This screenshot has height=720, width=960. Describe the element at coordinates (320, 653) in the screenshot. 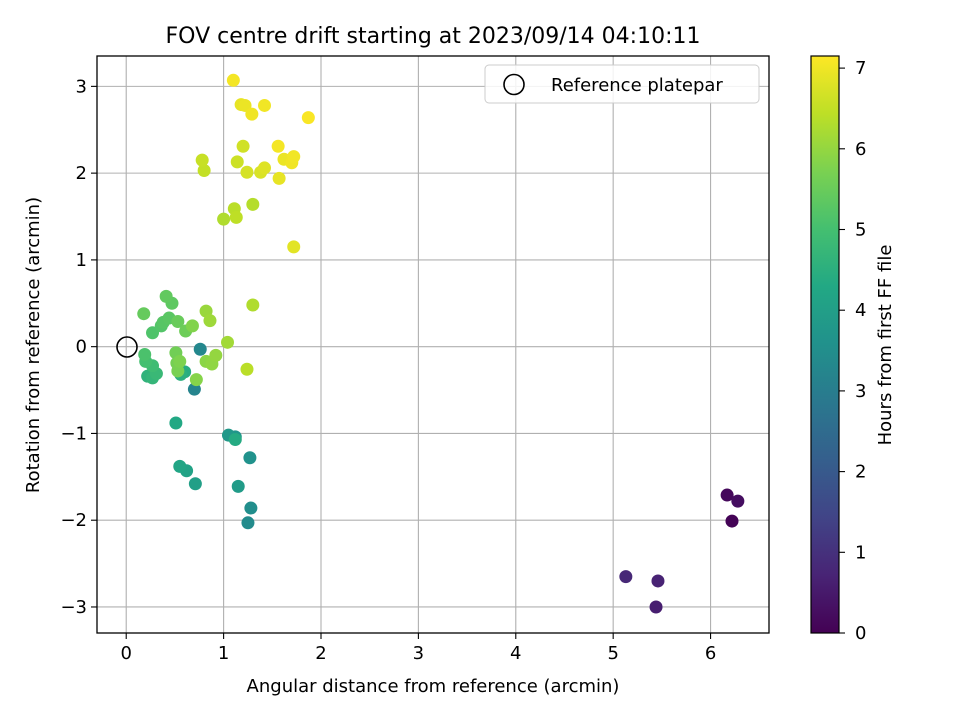

I see `x-tick-label: 2` at that location.